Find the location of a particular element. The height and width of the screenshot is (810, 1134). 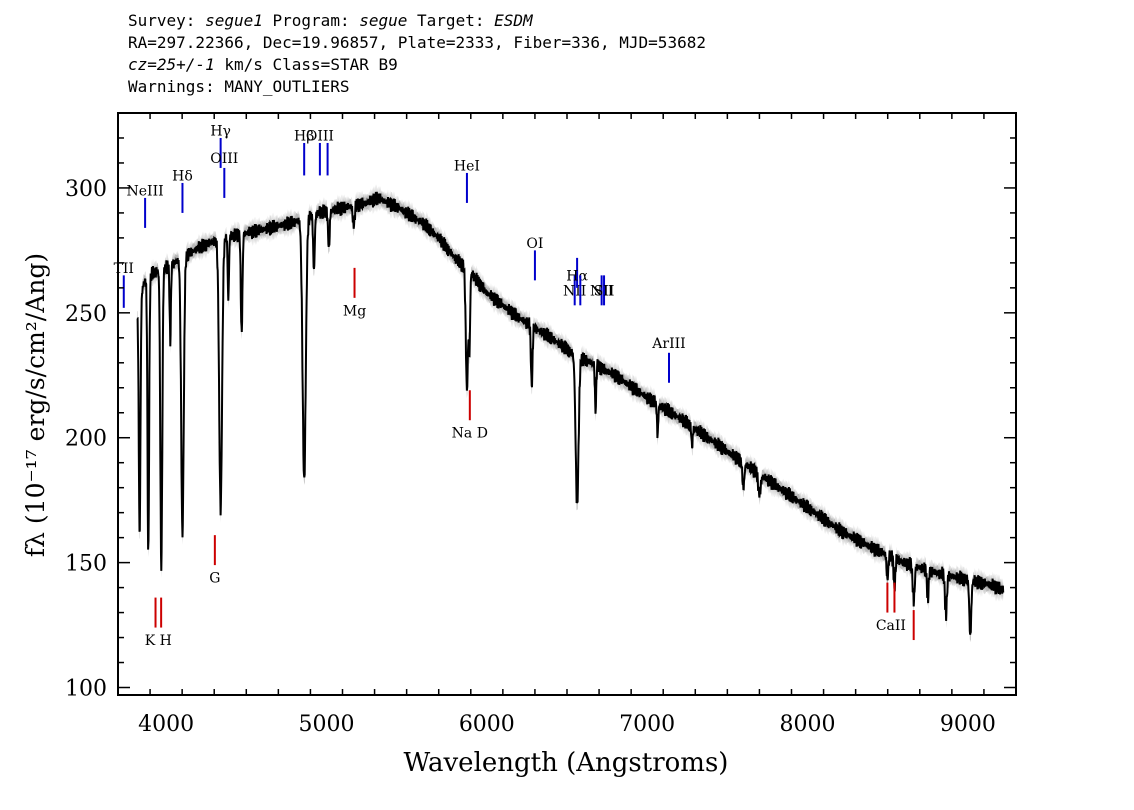

emission-line-label: NeIII is located at coordinates (145, 191).